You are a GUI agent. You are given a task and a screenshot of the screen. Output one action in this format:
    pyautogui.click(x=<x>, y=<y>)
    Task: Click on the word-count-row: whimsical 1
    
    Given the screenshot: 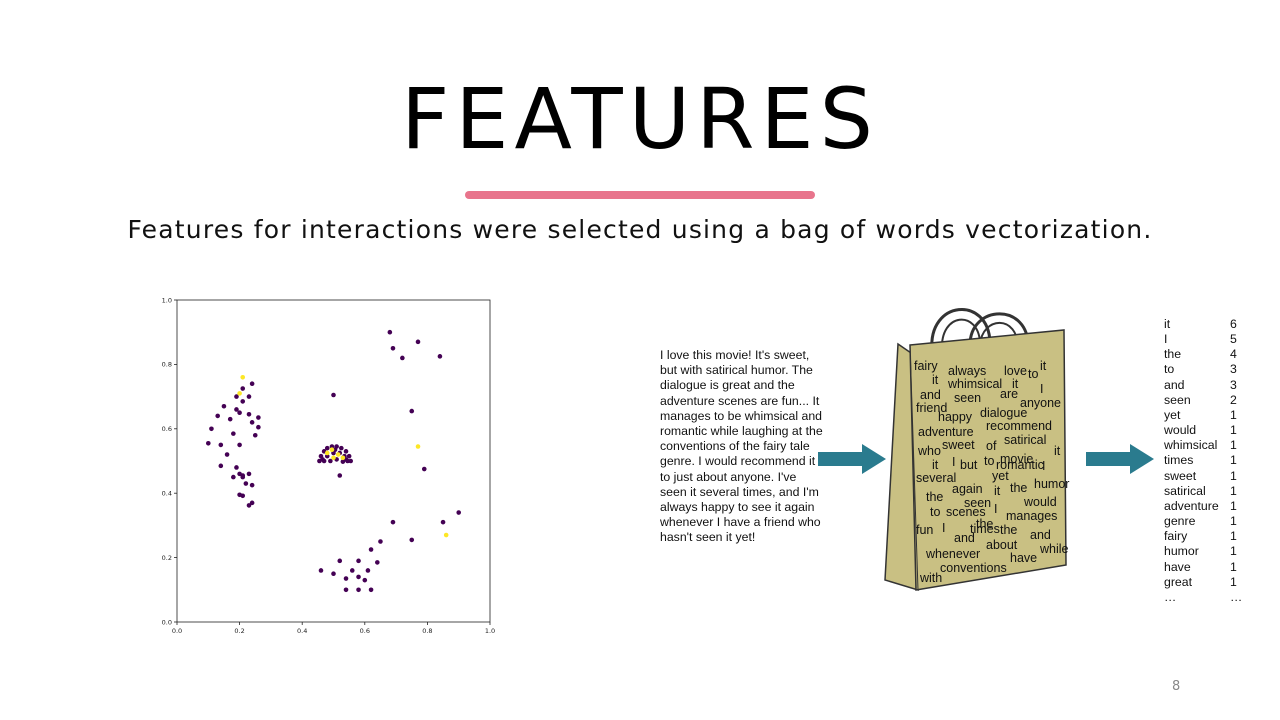 What is the action you would take?
    pyautogui.click(x=1204, y=445)
    